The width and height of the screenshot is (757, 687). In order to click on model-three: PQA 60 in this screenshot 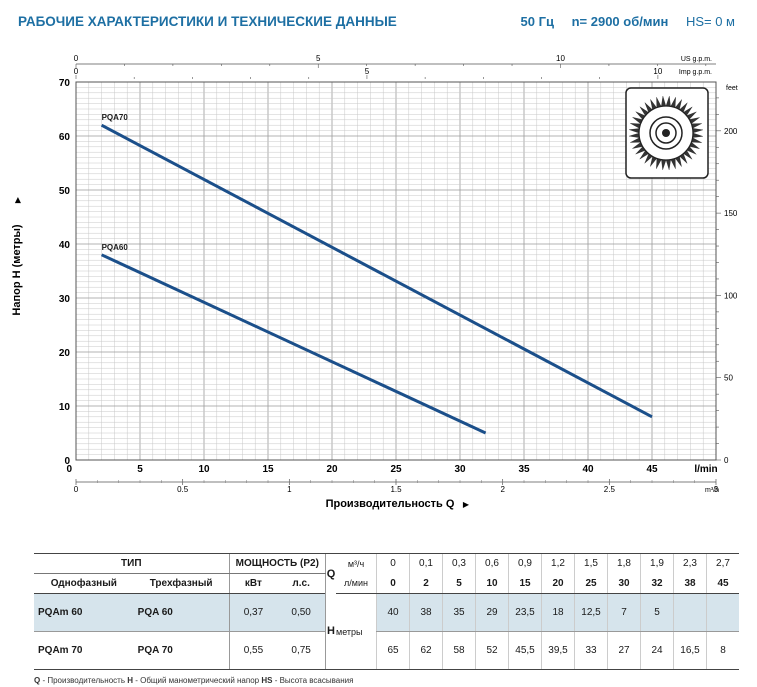, I will do `click(181, 612)`.